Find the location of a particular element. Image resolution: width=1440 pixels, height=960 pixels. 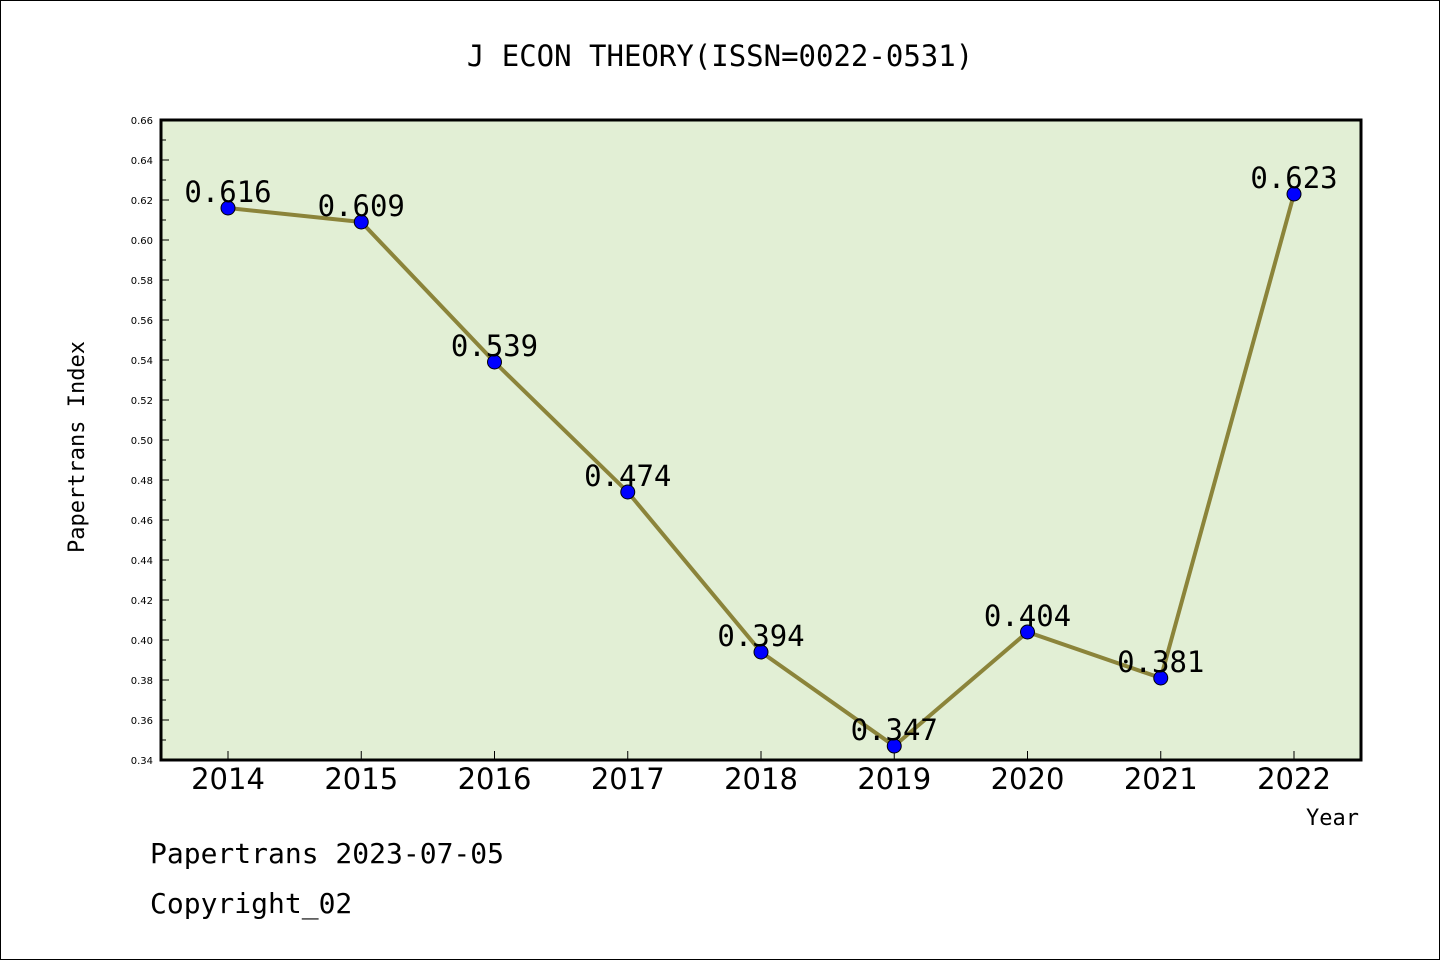

y-tick-label: 0.38 is located at coordinates (142, 681).